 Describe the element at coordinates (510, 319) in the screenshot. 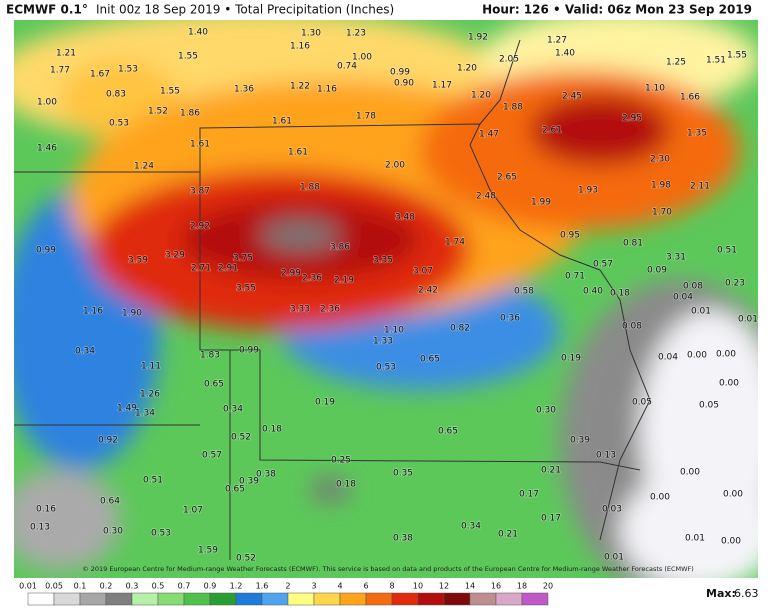

I see `precip-label: 0.36` at that location.